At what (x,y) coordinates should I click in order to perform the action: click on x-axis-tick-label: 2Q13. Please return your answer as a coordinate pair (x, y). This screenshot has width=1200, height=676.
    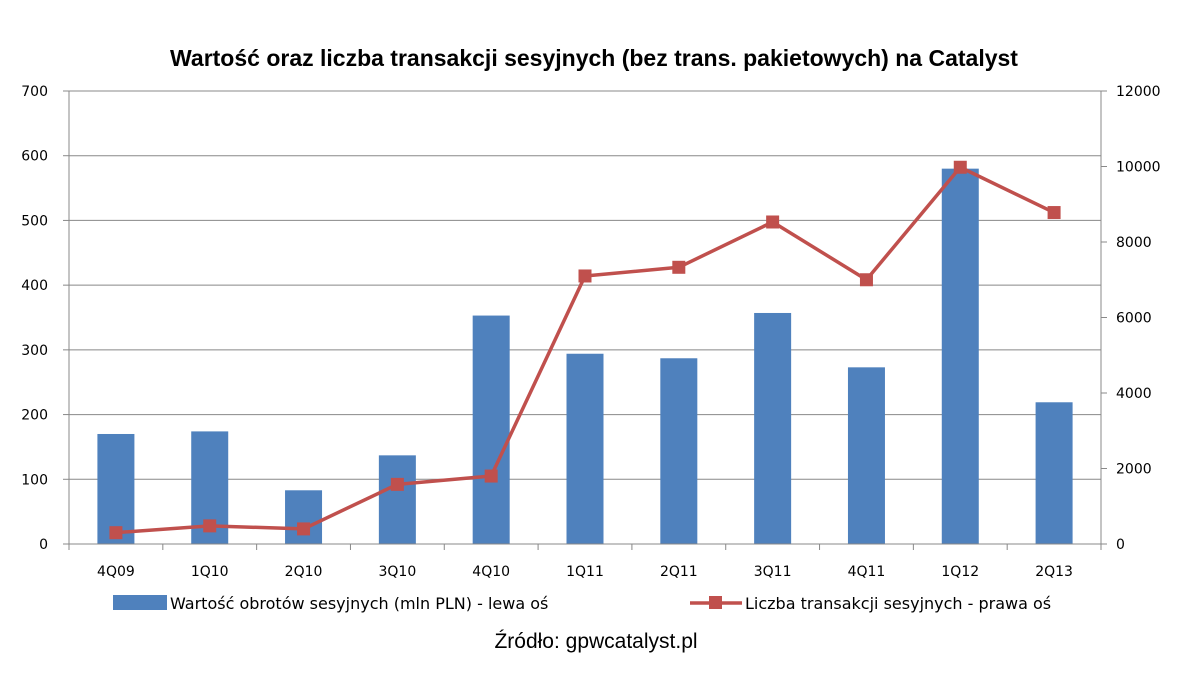
    Looking at the image, I should click on (1054, 572).